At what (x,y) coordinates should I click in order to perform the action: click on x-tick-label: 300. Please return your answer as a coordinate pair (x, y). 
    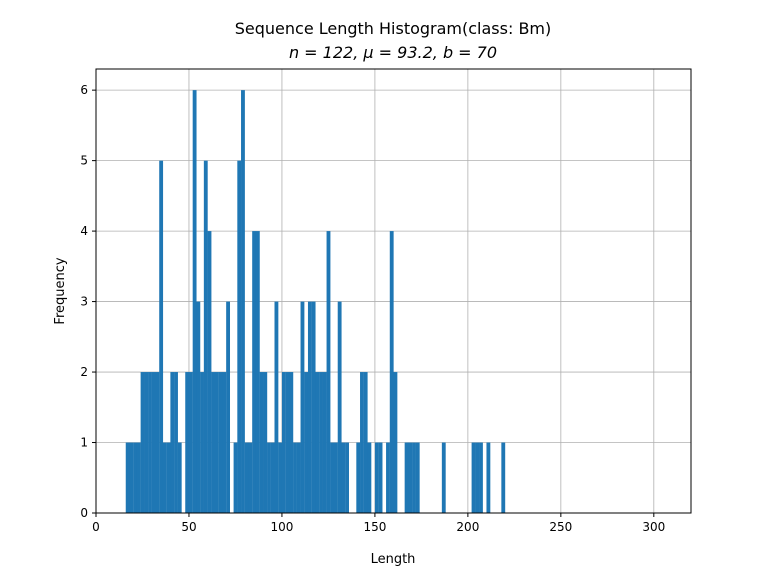
    Looking at the image, I should click on (653, 527).